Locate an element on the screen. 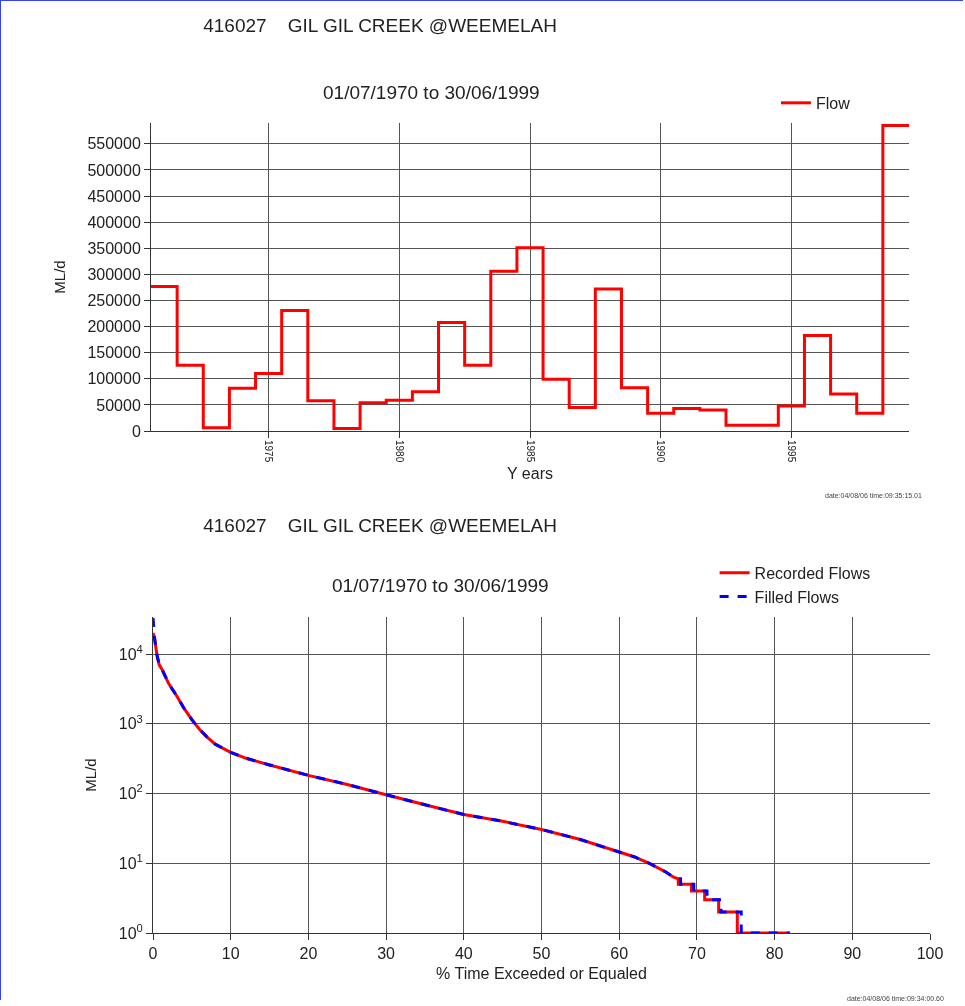 This screenshot has height=1006, width=965. y-tick-label: 10$^{0}$ is located at coordinates (130, 931).